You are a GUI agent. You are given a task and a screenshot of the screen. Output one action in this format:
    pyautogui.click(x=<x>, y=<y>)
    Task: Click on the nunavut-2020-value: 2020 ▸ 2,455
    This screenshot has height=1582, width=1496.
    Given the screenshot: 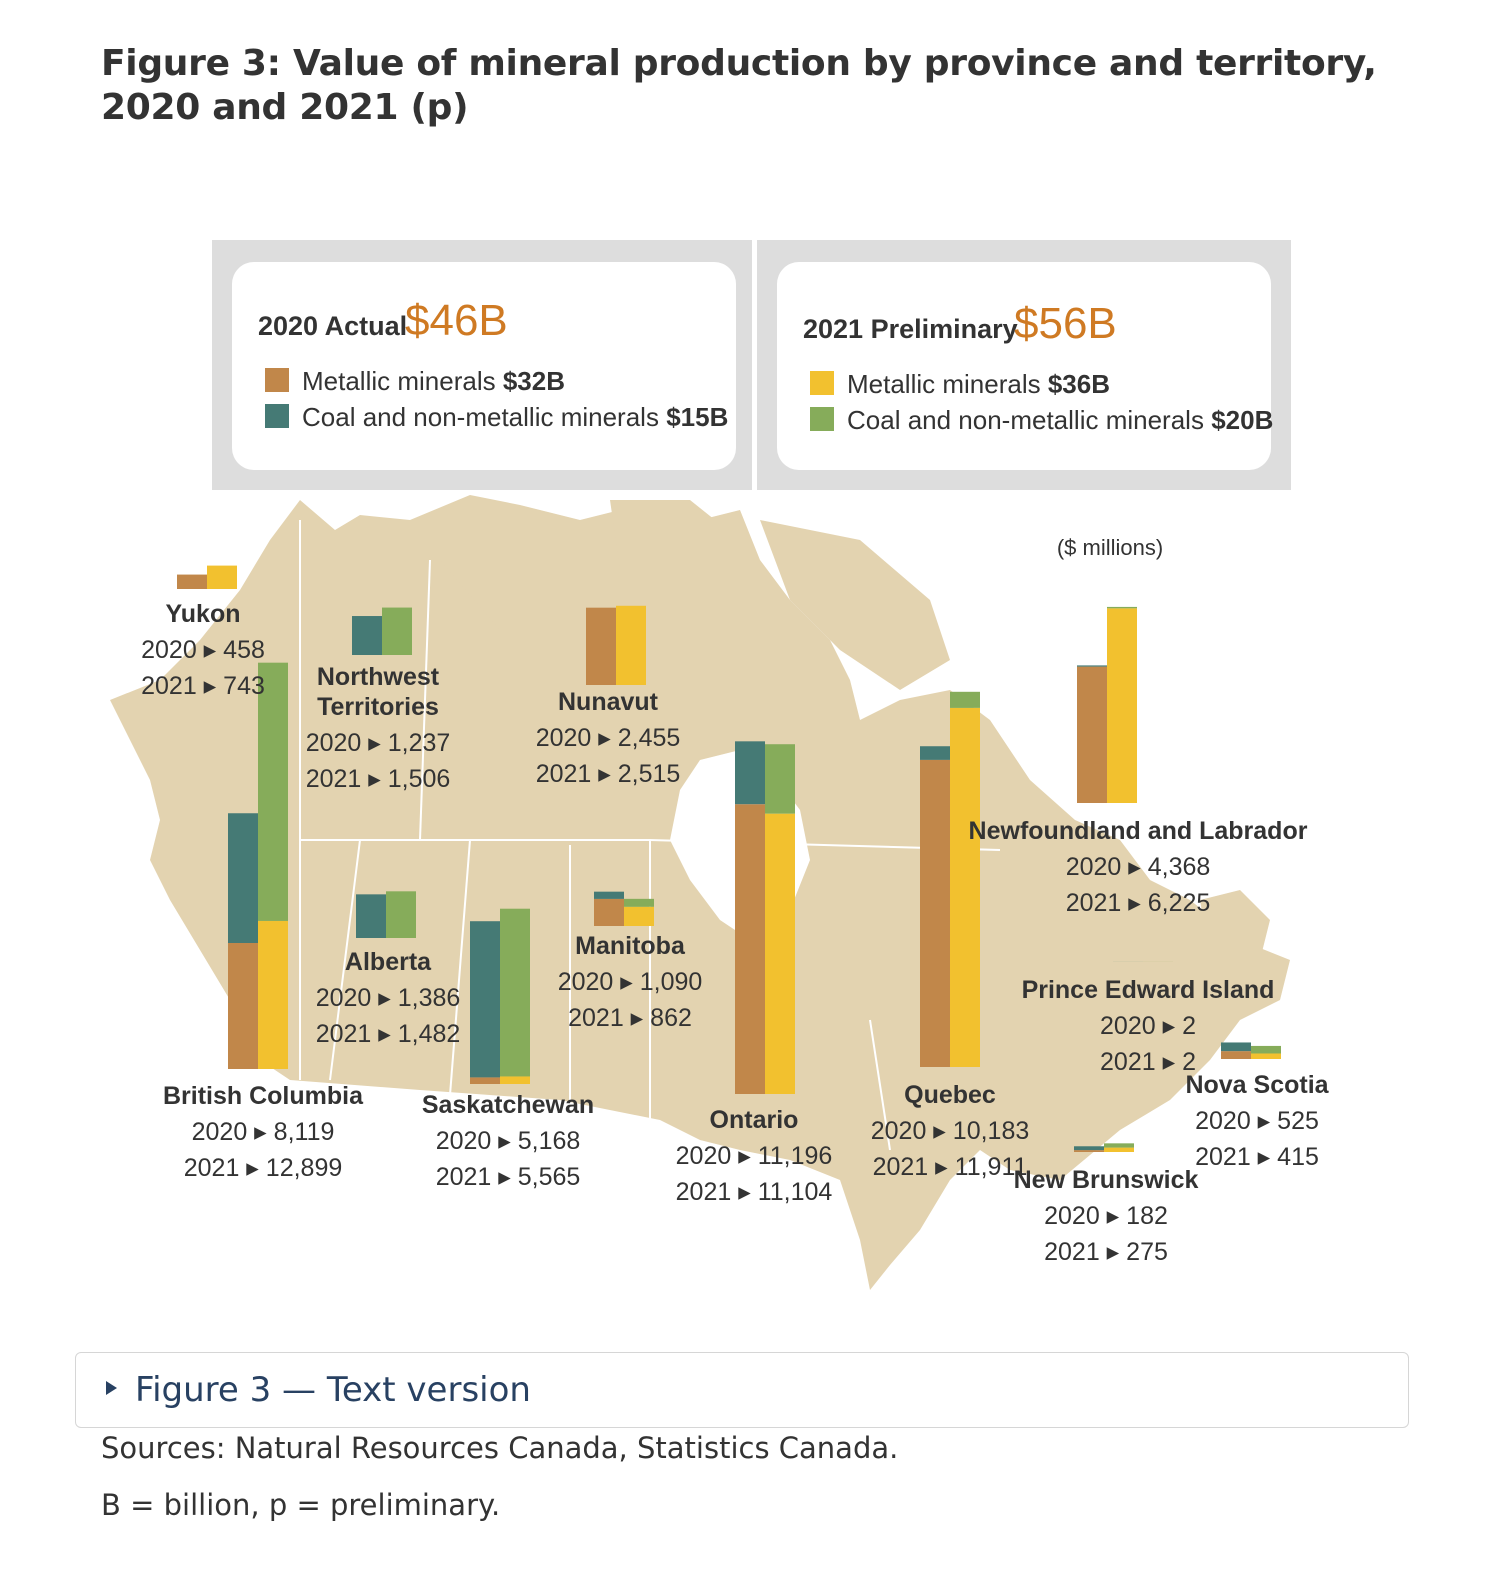 What is the action you would take?
    pyautogui.click(x=608, y=738)
    